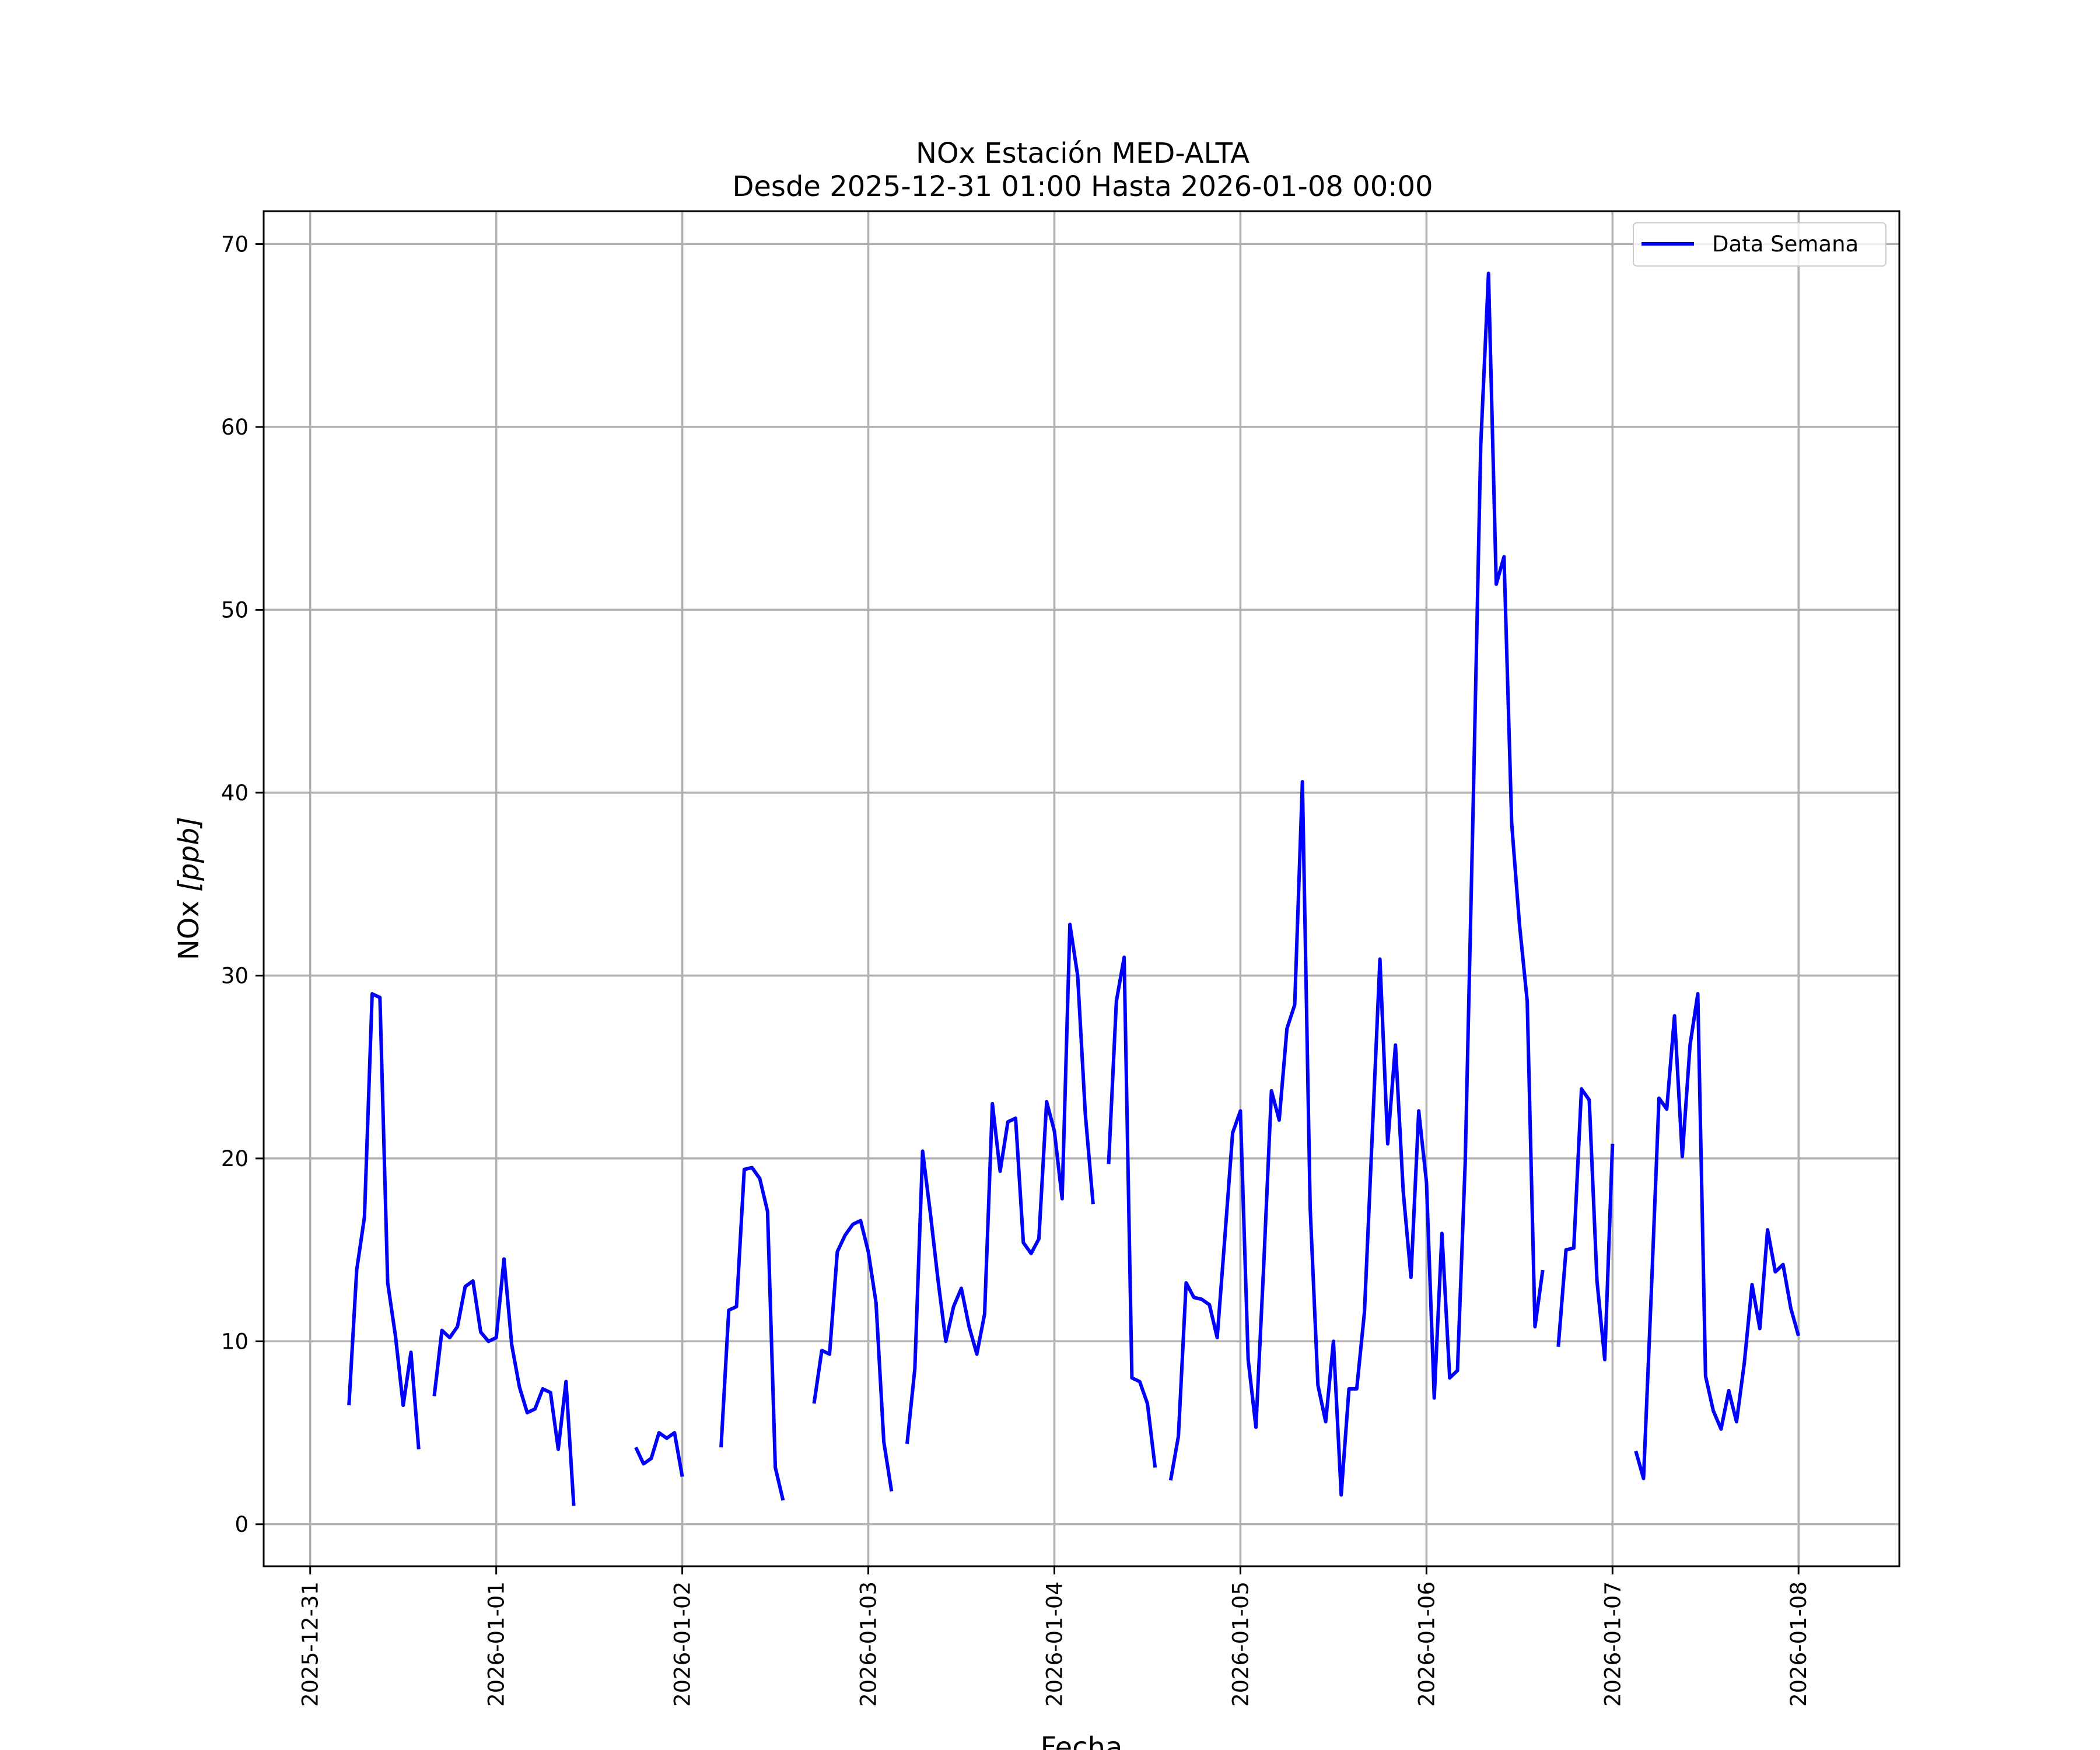  I want to click on x-tick-label: 2026-01-01, so click(496, 1644).